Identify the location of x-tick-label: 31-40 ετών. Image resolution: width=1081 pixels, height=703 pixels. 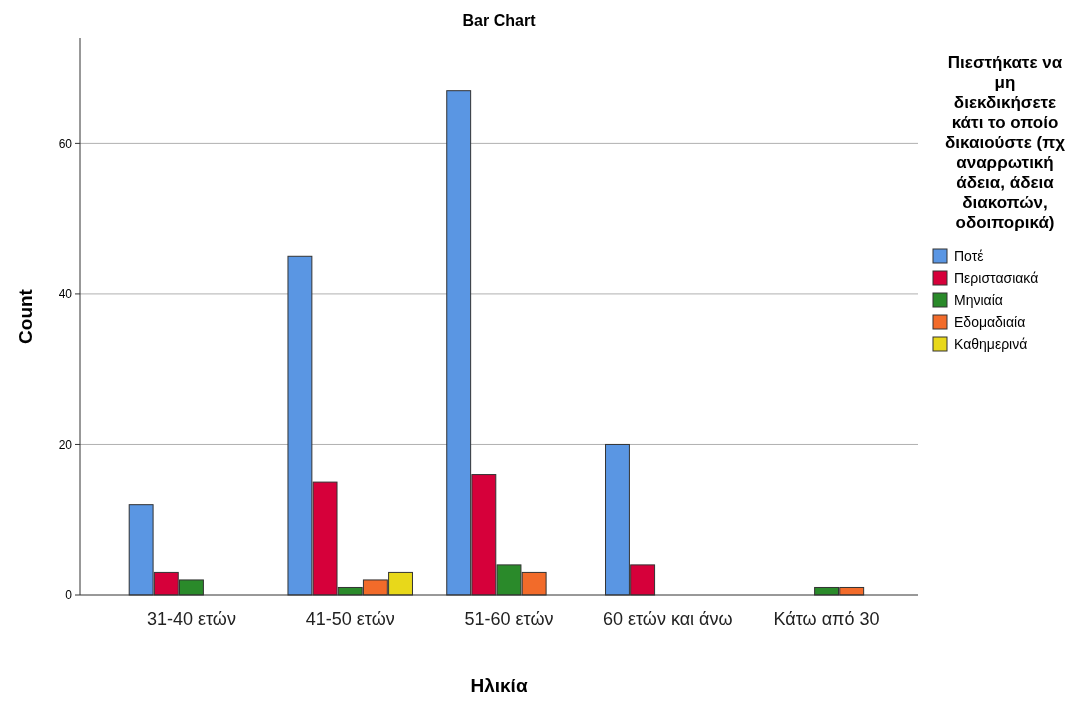
(191, 619).